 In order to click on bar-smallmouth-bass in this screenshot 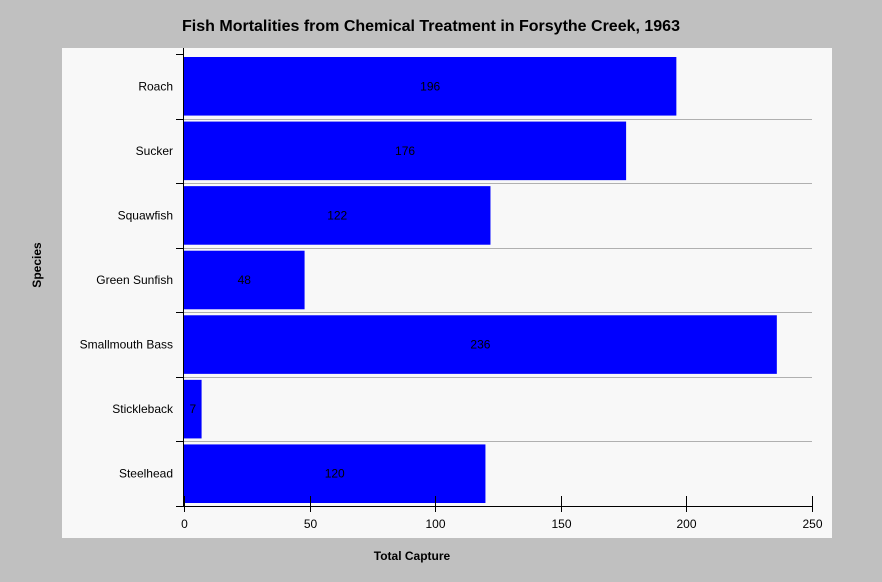, I will do `click(480, 344)`.